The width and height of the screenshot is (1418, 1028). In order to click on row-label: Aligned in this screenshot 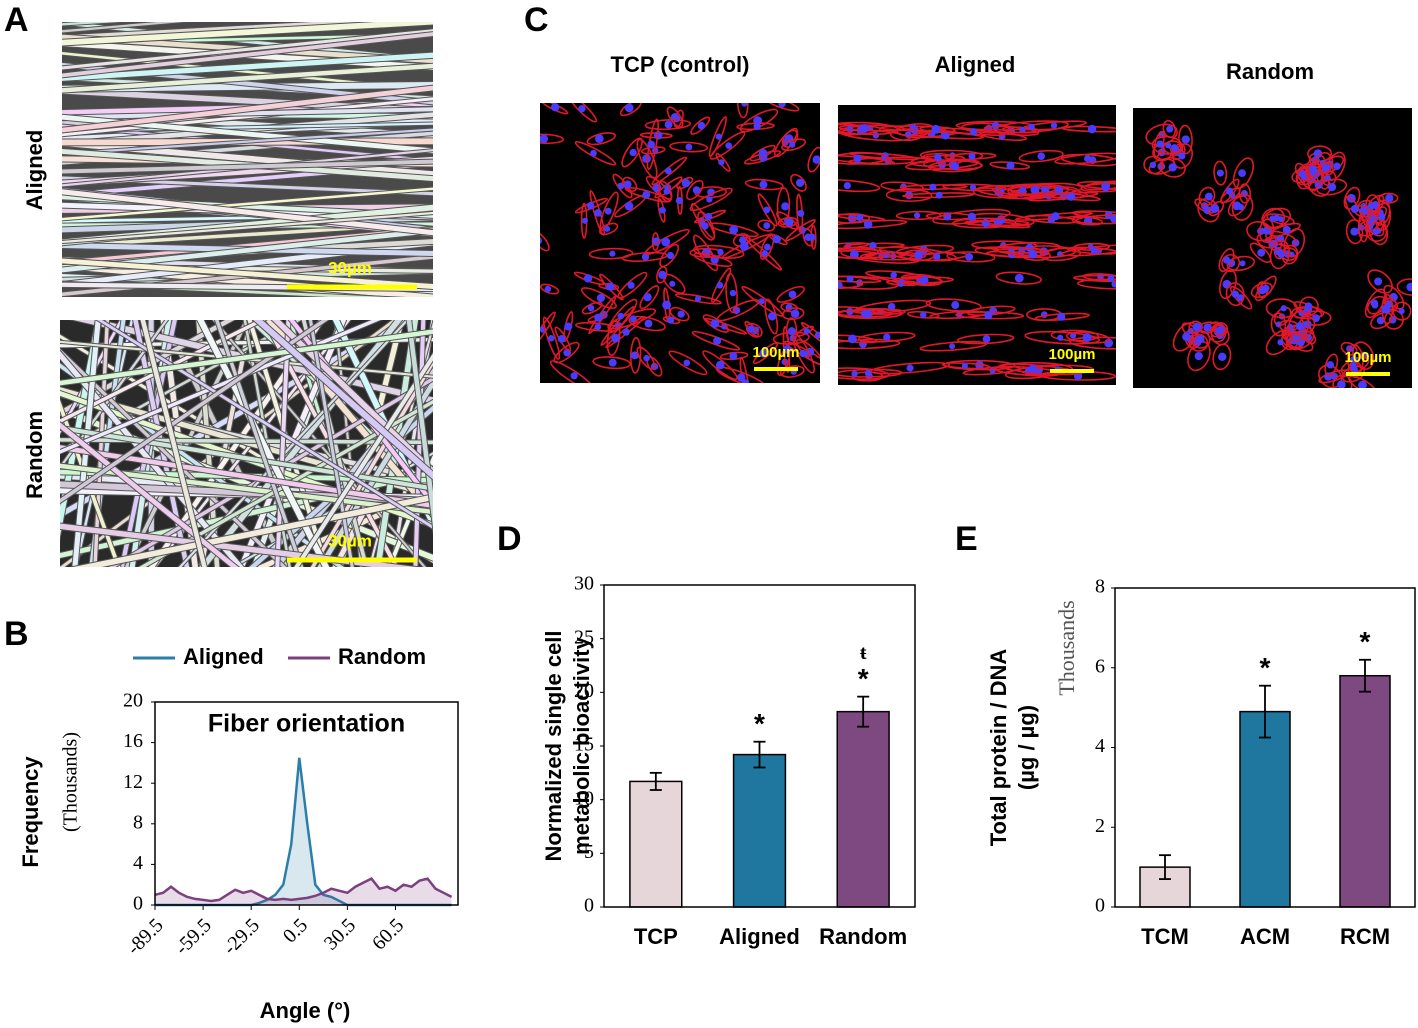, I will do `click(34, 170)`.